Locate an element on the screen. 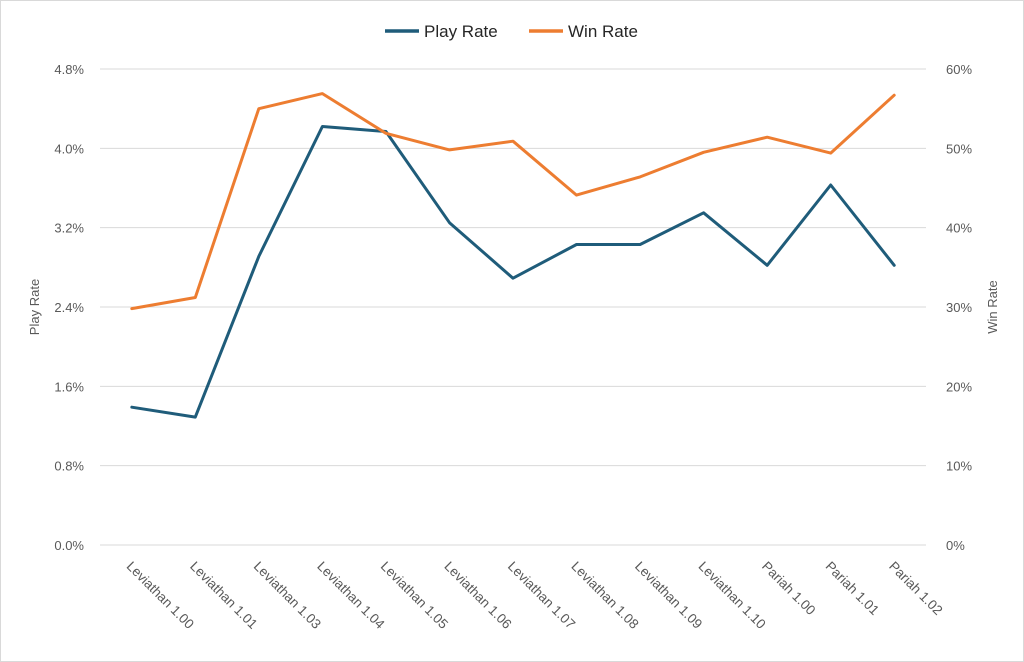 The width and height of the screenshot is (1024, 662). right-tick-label: 30% is located at coordinates (959, 307).